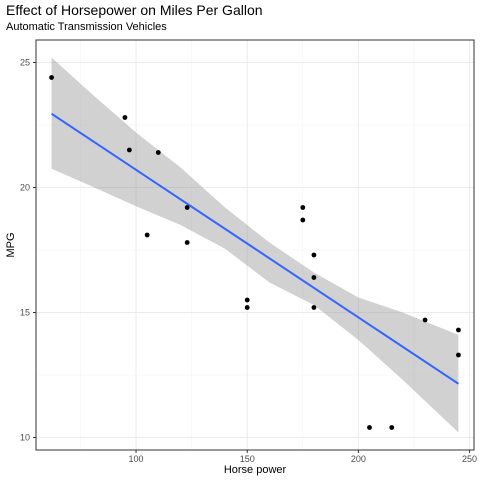  I want to click on x-tick-label: 100, so click(136, 459).